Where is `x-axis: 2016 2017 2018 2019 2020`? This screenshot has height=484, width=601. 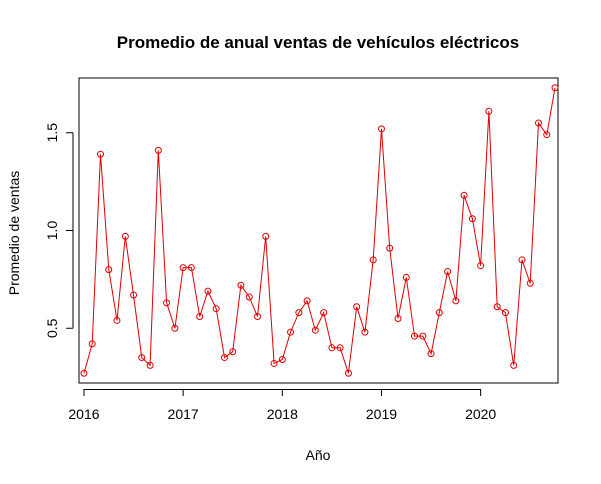 x-axis: 2016 2017 2018 2019 2020 is located at coordinates (282, 405).